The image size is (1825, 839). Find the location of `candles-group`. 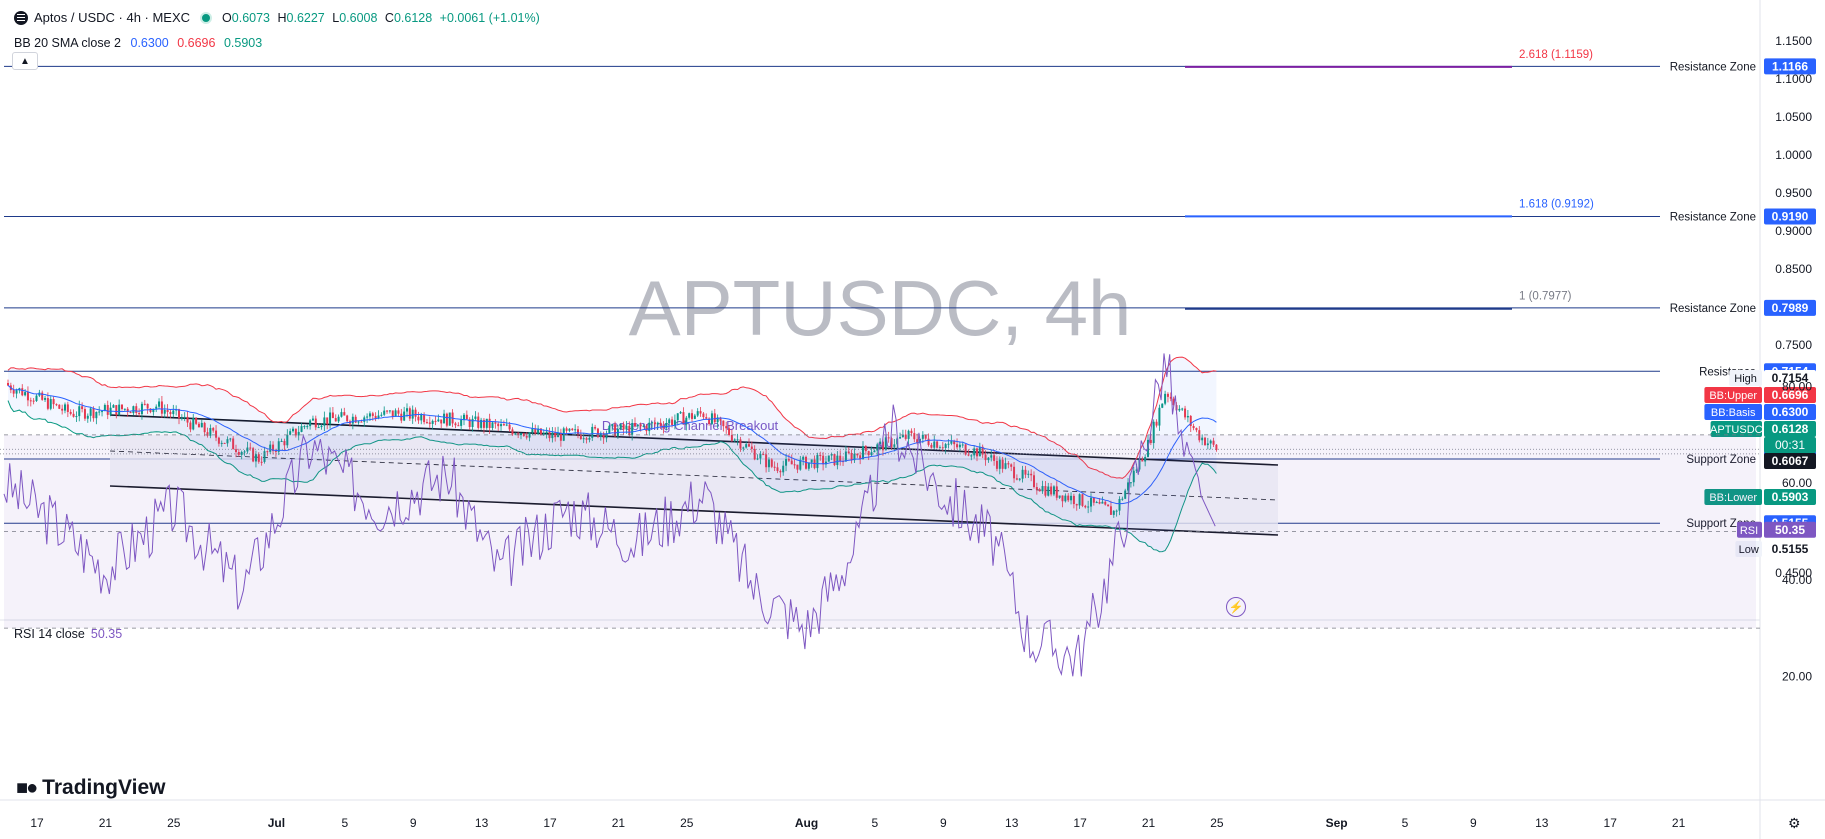

candles-group is located at coordinates (612, 448).